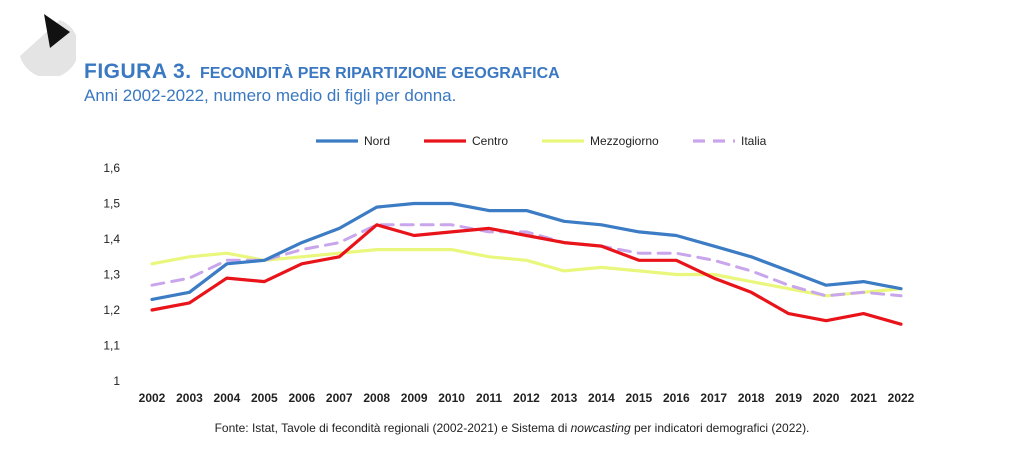 The width and height of the screenshot is (1024, 450). Describe the element at coordinates (111, 310) in the screenshot. I see `y-tick-label: 1,2` at that location.